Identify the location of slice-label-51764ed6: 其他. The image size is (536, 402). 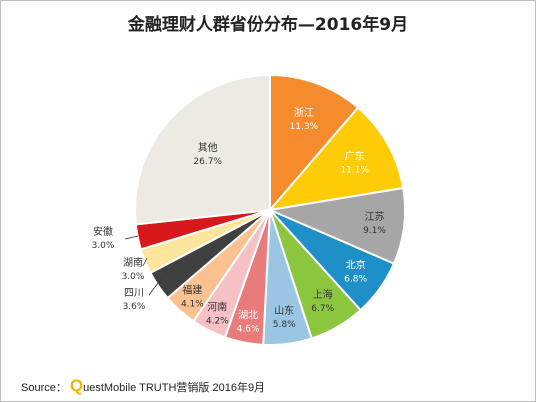
(208, 147).